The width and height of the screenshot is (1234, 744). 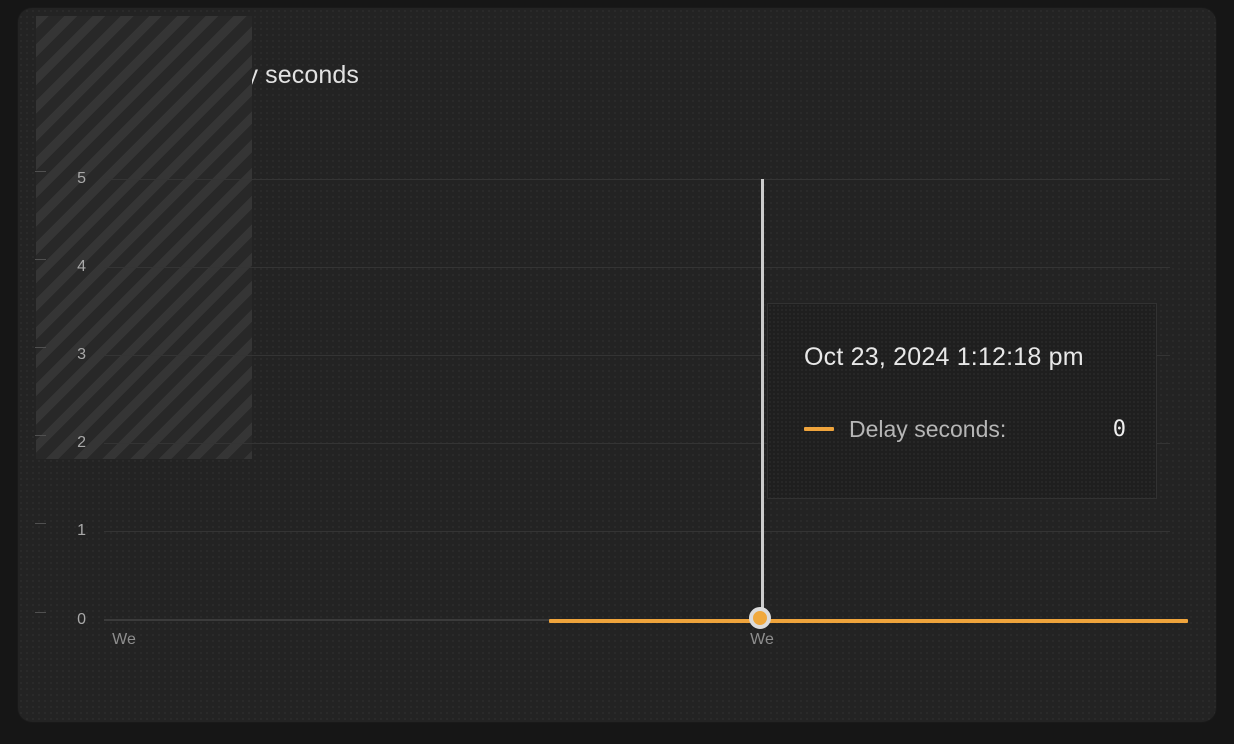 I want to click on tooltip-series-value: 0, so click(x=1119, y=429).